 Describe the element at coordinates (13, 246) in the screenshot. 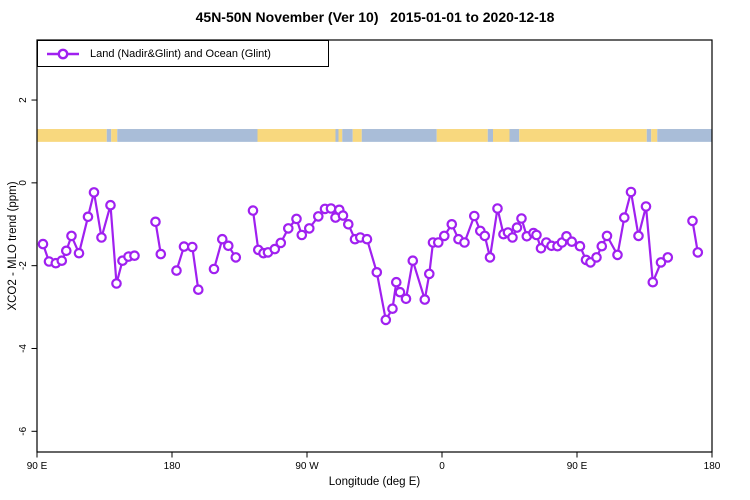

I see `y-axis-label: XCO2 - MLO trend (ppm)` at that location.